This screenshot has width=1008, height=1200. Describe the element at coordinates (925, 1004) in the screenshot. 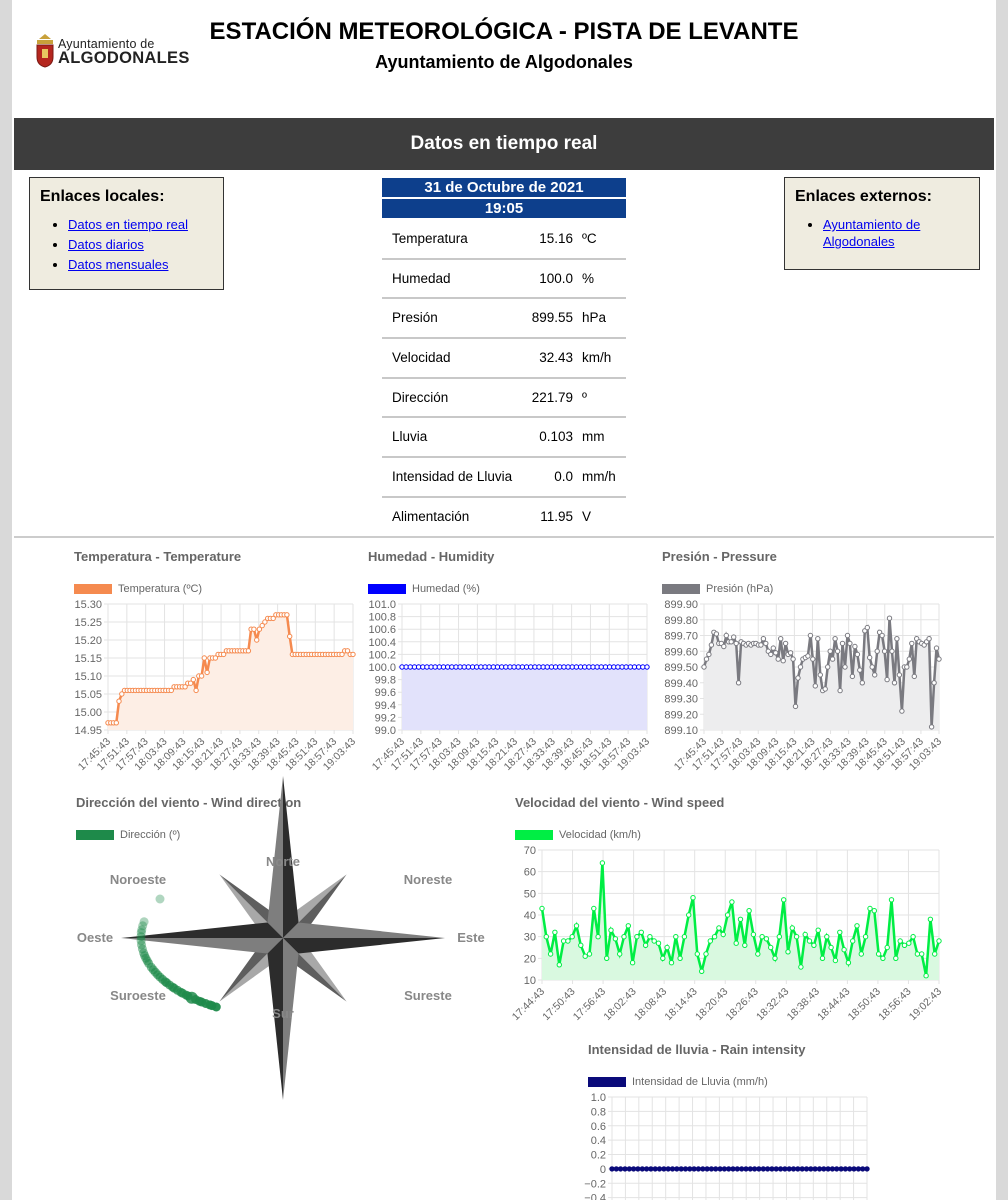

I see `x-tick-label: 19:02:43` at that location.